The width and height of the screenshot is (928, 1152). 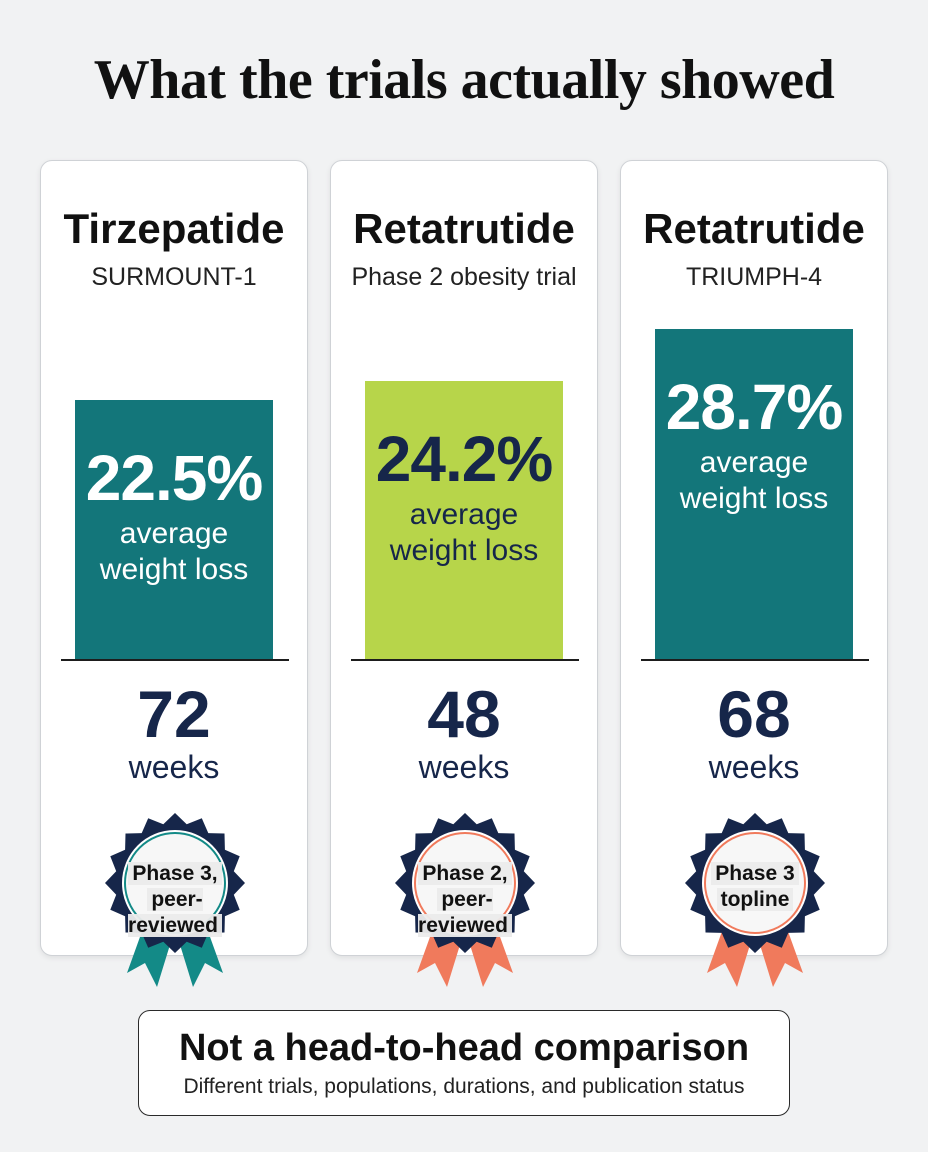 I want to click on bar-value-label: 28.7%, so click(x=754, y=407).